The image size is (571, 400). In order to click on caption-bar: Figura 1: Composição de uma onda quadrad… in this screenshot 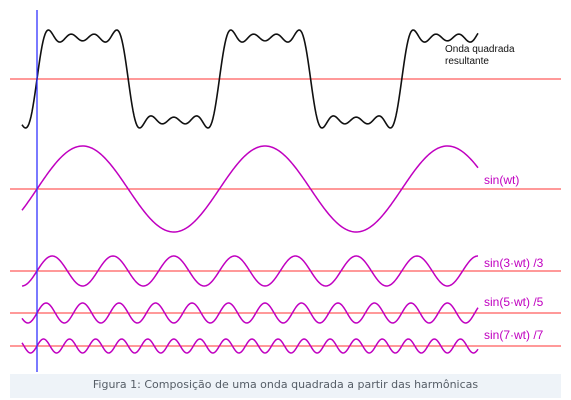, I will do `click(285, 386)`.